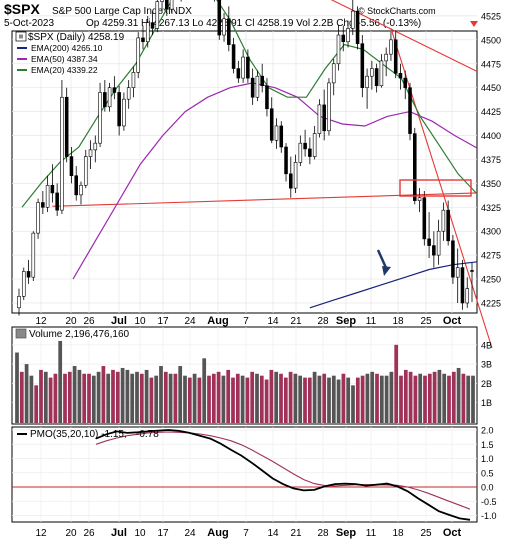 This screenshot has height=544, width=524. What do you see at coordinates (217, 533) in the screenshot?
I see `date-tick-label: Aug` at bounding box center [217, 533].